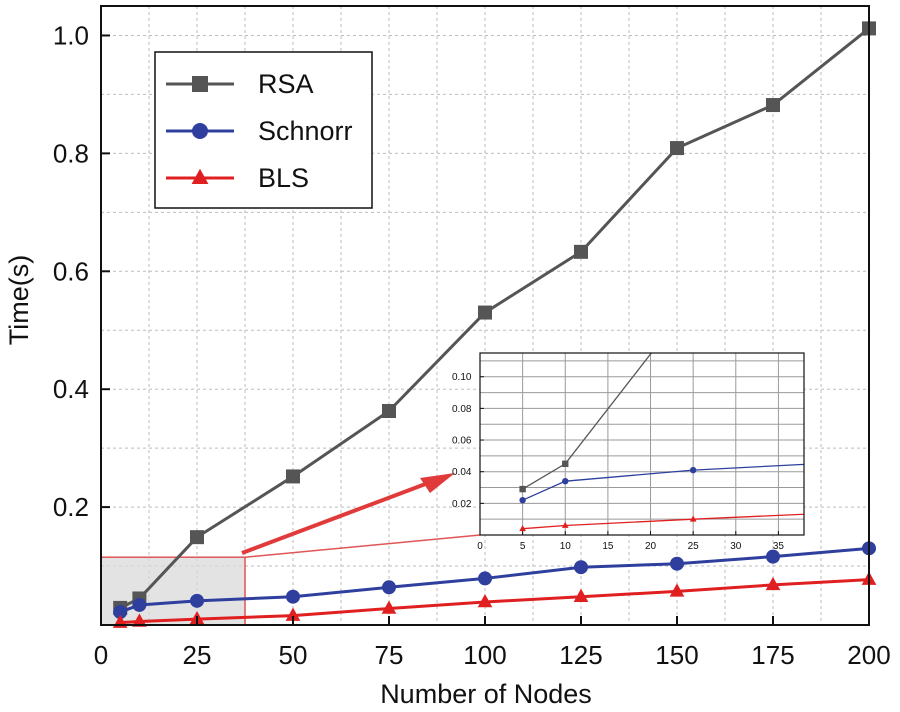  What do you see at coordinates (694, 546) in the screenshot?
I see `inset-x-tick-label: 25` at bounding box center [694, 546].